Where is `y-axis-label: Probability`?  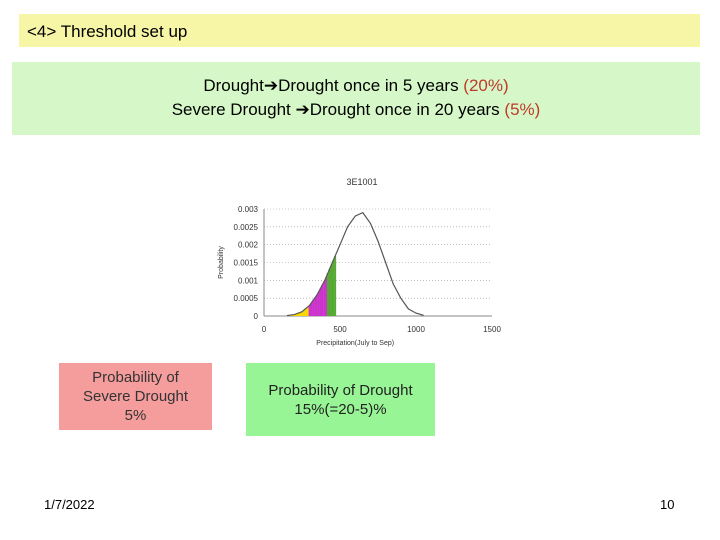
y-axis-label: Probability is located at coordinates (221, 262).